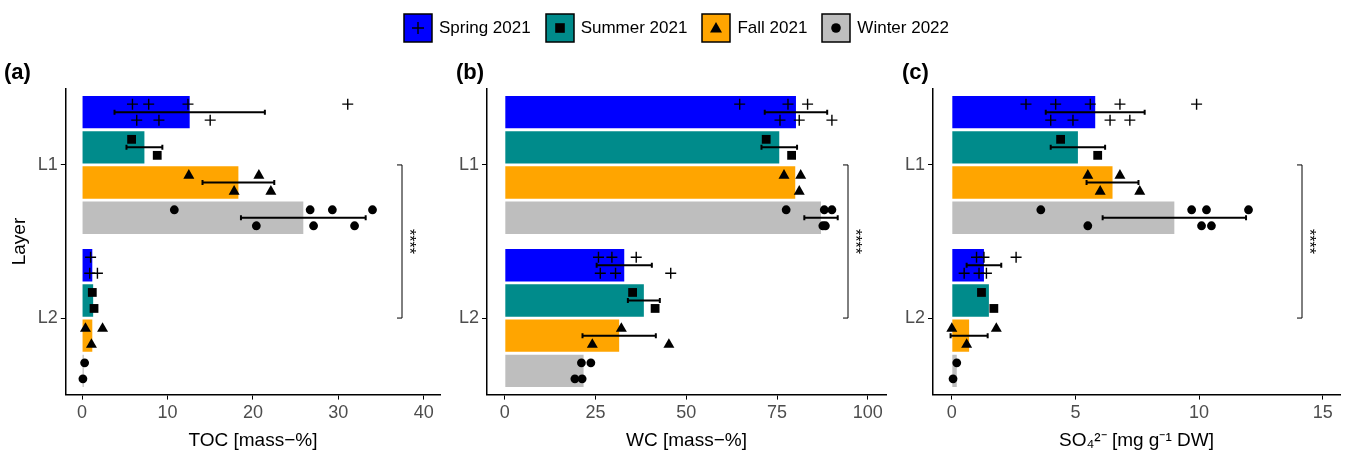 The width and height of the screenshot is (1352, 466). What do you see at coordinates (867, 412) in the screenshot?
I see `x-tick-label: 100` at bounding box center [867, 412].